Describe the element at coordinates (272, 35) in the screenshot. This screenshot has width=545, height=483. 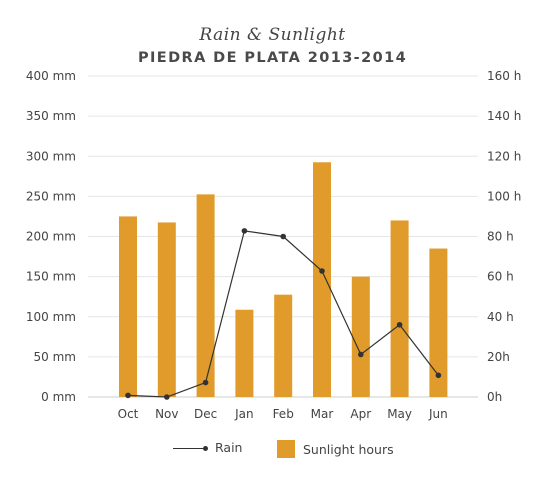
I see `chart-title: Rain & Sunlight` at that location.